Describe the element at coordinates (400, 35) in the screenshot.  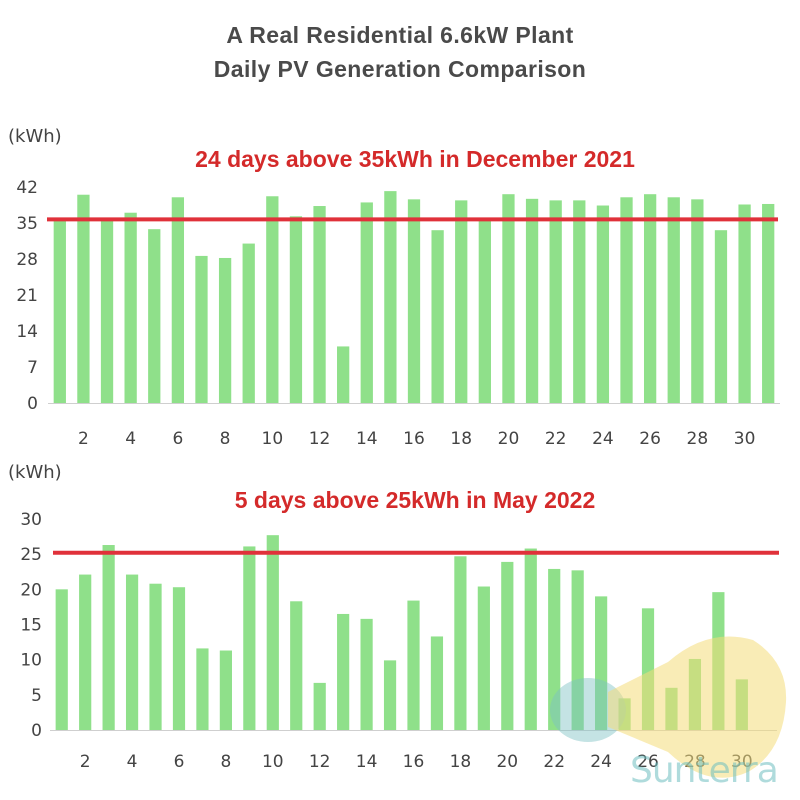
I see `chart-title-line1: A Real Residential 6.6kW Plant` at that location.